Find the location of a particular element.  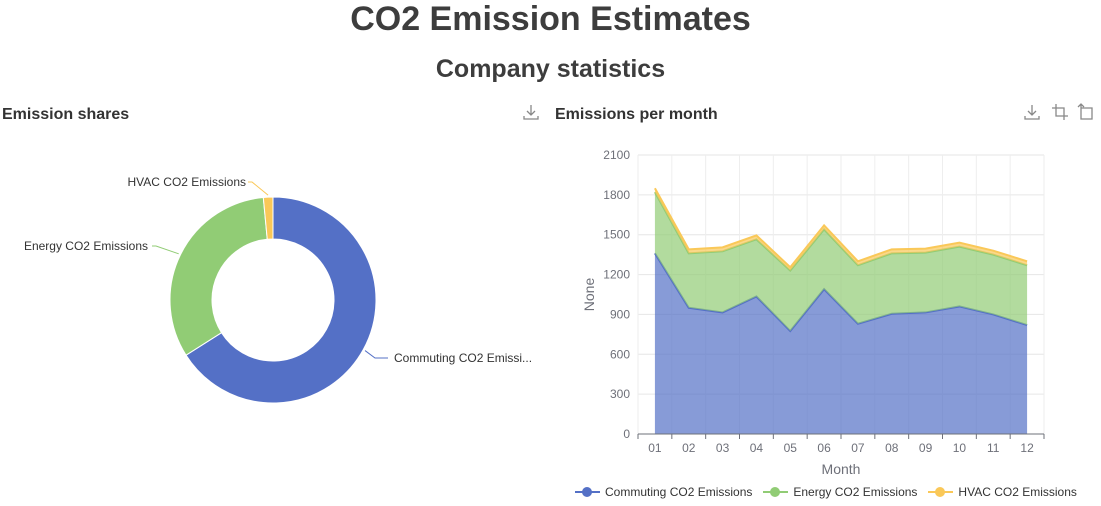

x-tick-label: 10 is located at coordinates (960, 448).